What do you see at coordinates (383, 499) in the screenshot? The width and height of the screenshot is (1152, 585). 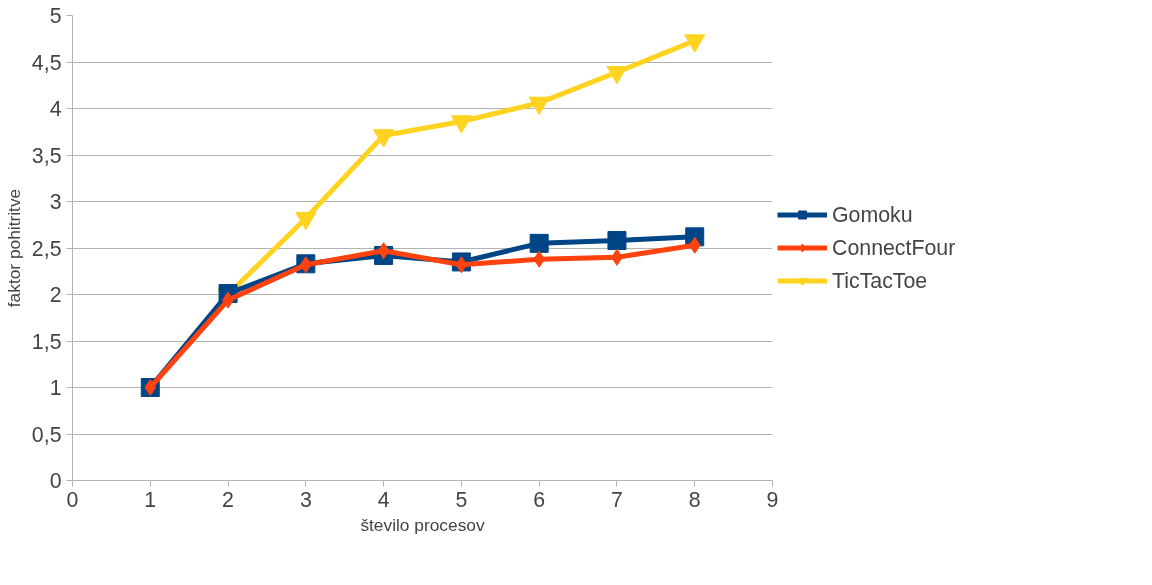 I see `x-tick-label: 4` at bounding box center [383, 499].